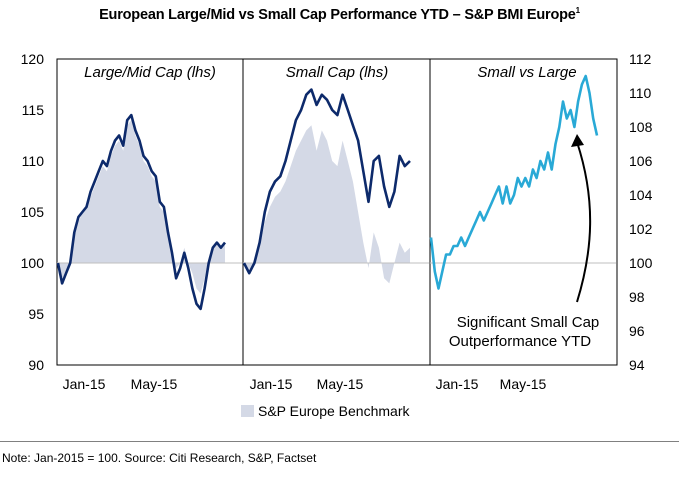 This screenshot has height=481, width=679. I want to click on y-tick-label-left: 105, so click(33, 212).